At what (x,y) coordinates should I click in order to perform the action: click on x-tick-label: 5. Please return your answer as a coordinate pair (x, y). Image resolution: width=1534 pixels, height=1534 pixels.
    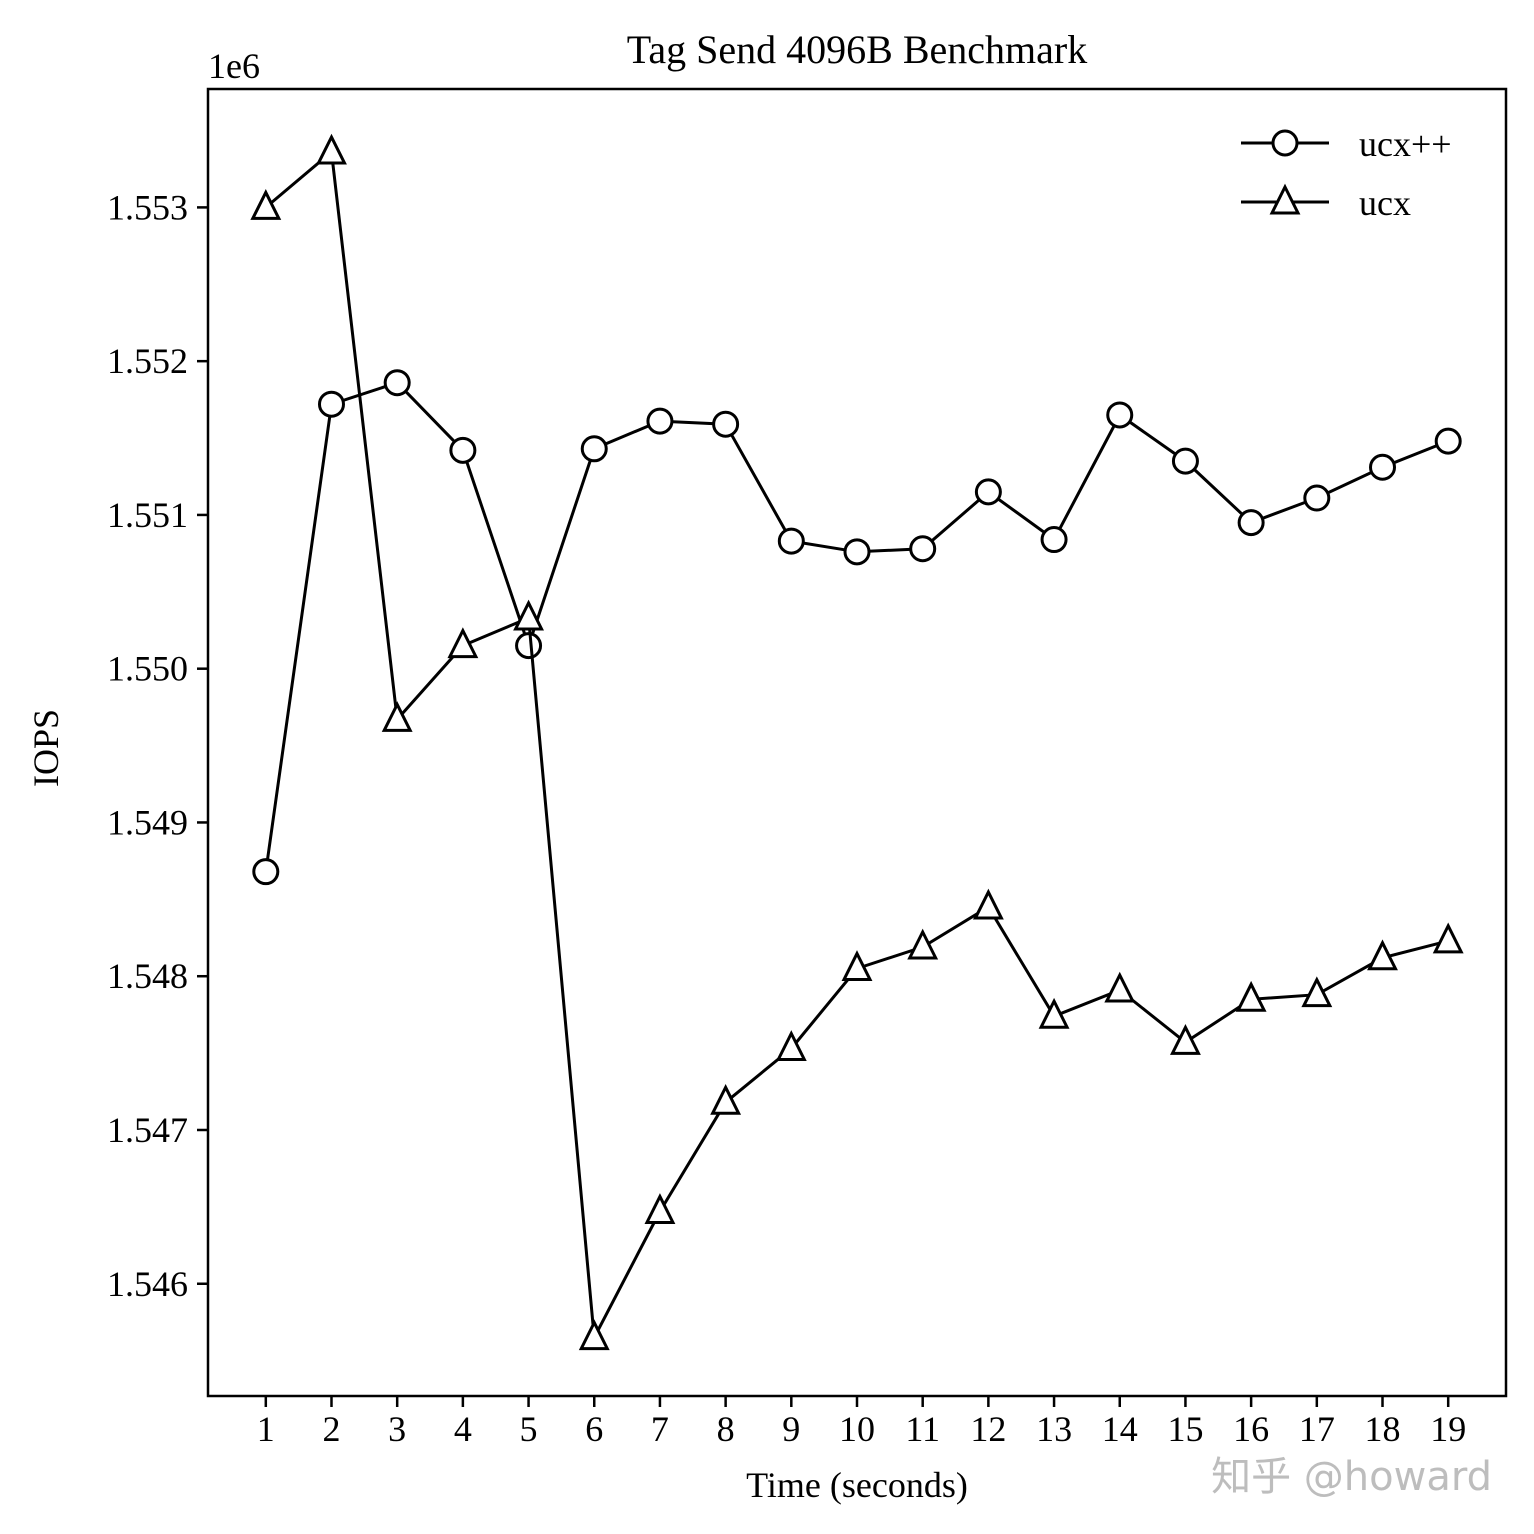
    Looking at the image, I should click on (529, 1429).